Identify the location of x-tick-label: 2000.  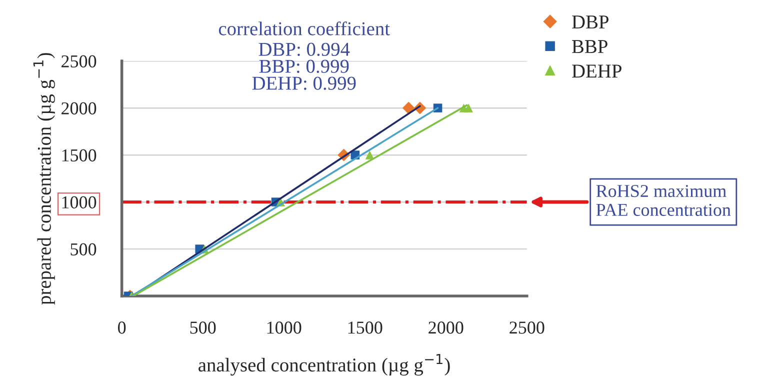
(446, 328).